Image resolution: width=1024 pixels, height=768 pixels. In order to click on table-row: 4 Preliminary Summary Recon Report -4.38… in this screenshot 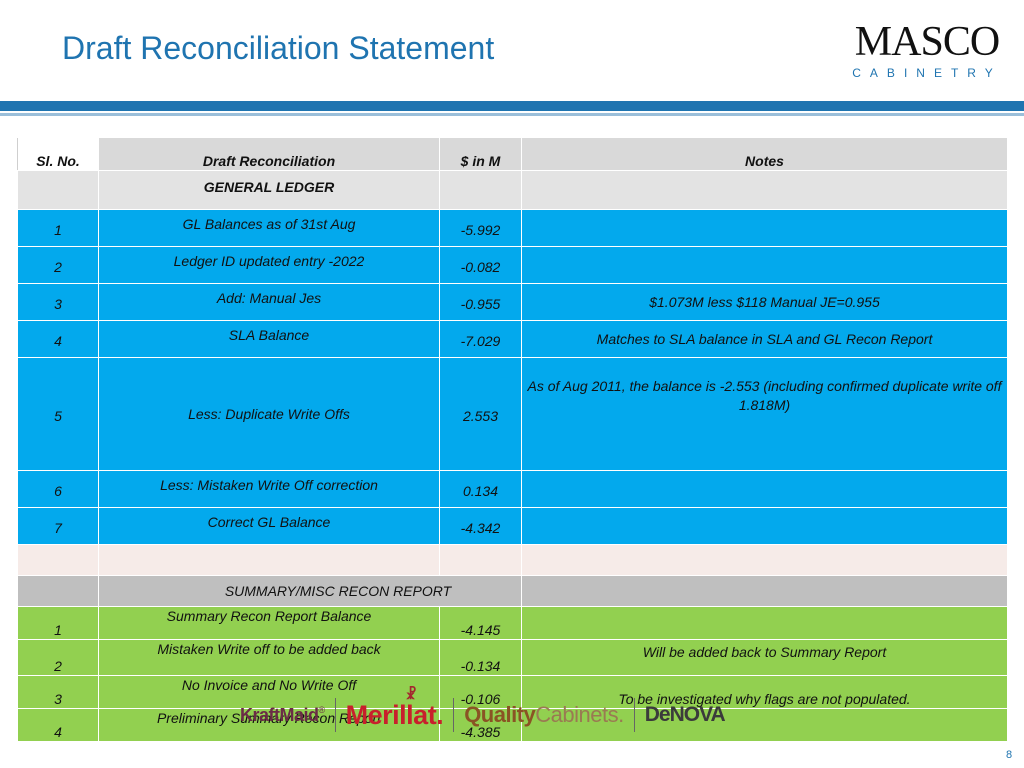, I will do `click(512, 725)`.